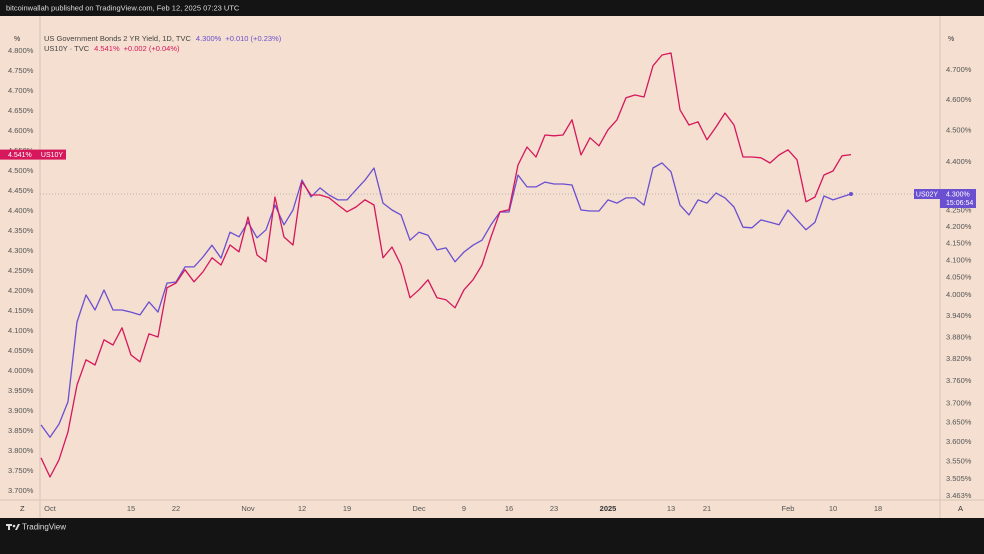 This screenshot has width=984, height=554. What do you see at coordinates (21, 50) in the screenshot?
I see `y-tick-label: 4.800%` at bounding box center [21, 50].